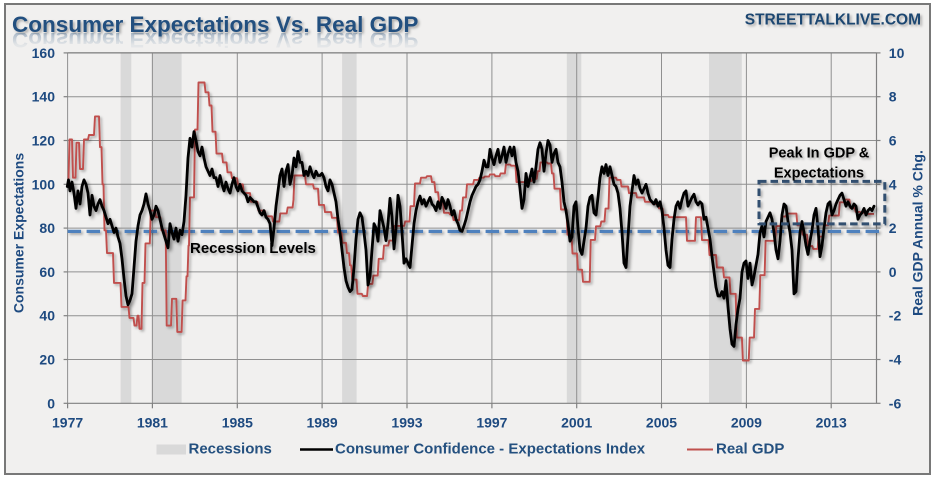 Image resolution: width=936 pixels, height=484 pixels. What do you see at coordinates (490, 449) in the screenshot?
I see `svg-text:Consumer Confidence - Expectat: Consumer Confidence - Expectations Index` at bounding box center [490, 449].